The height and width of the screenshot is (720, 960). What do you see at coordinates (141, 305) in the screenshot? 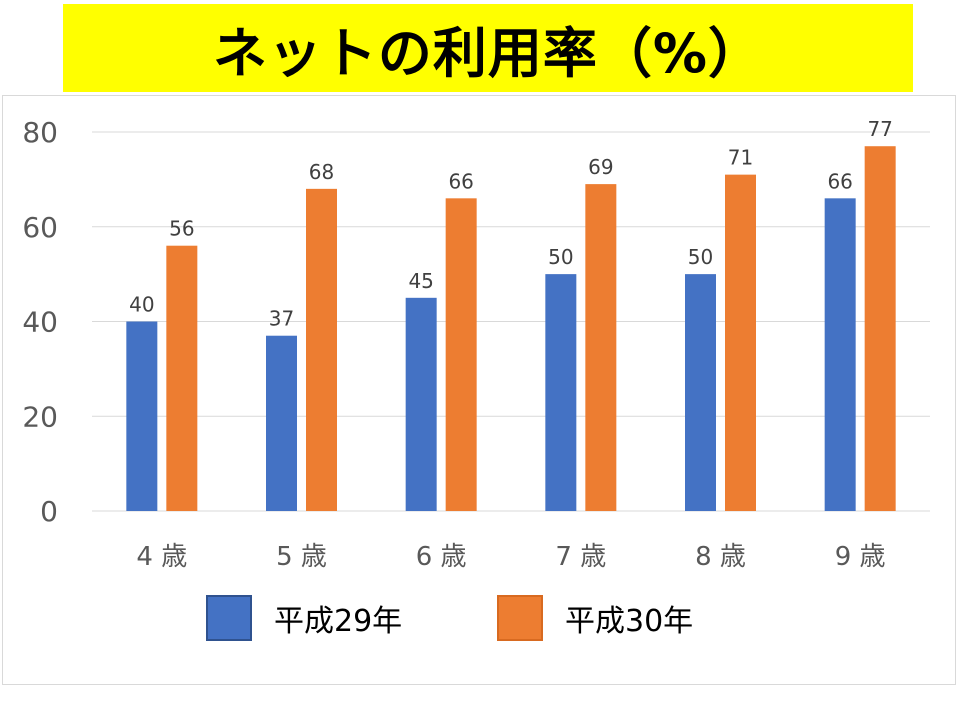
I see `data-label: 40` at bounding box center [141, 305].